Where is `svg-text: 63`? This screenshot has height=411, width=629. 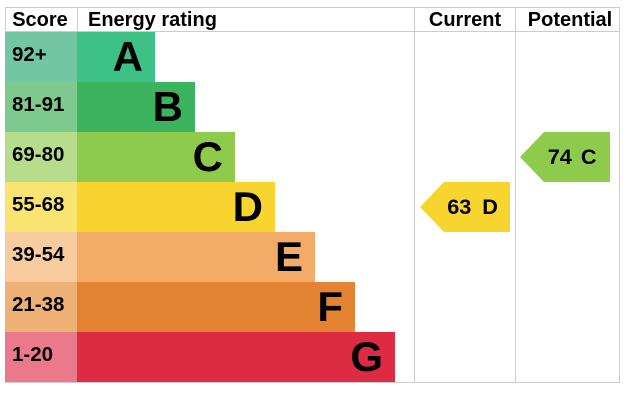
svg-text: 63 is located at coordinates (459, 206).